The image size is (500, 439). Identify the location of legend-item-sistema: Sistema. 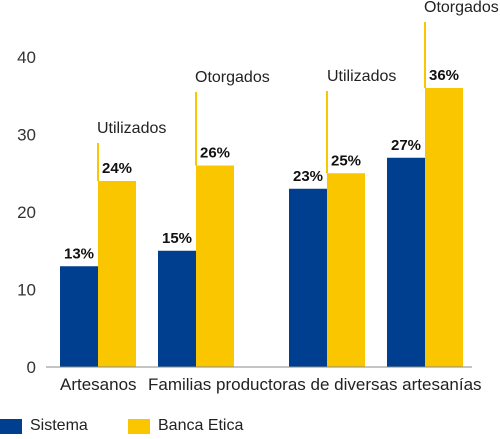
(44, 426).